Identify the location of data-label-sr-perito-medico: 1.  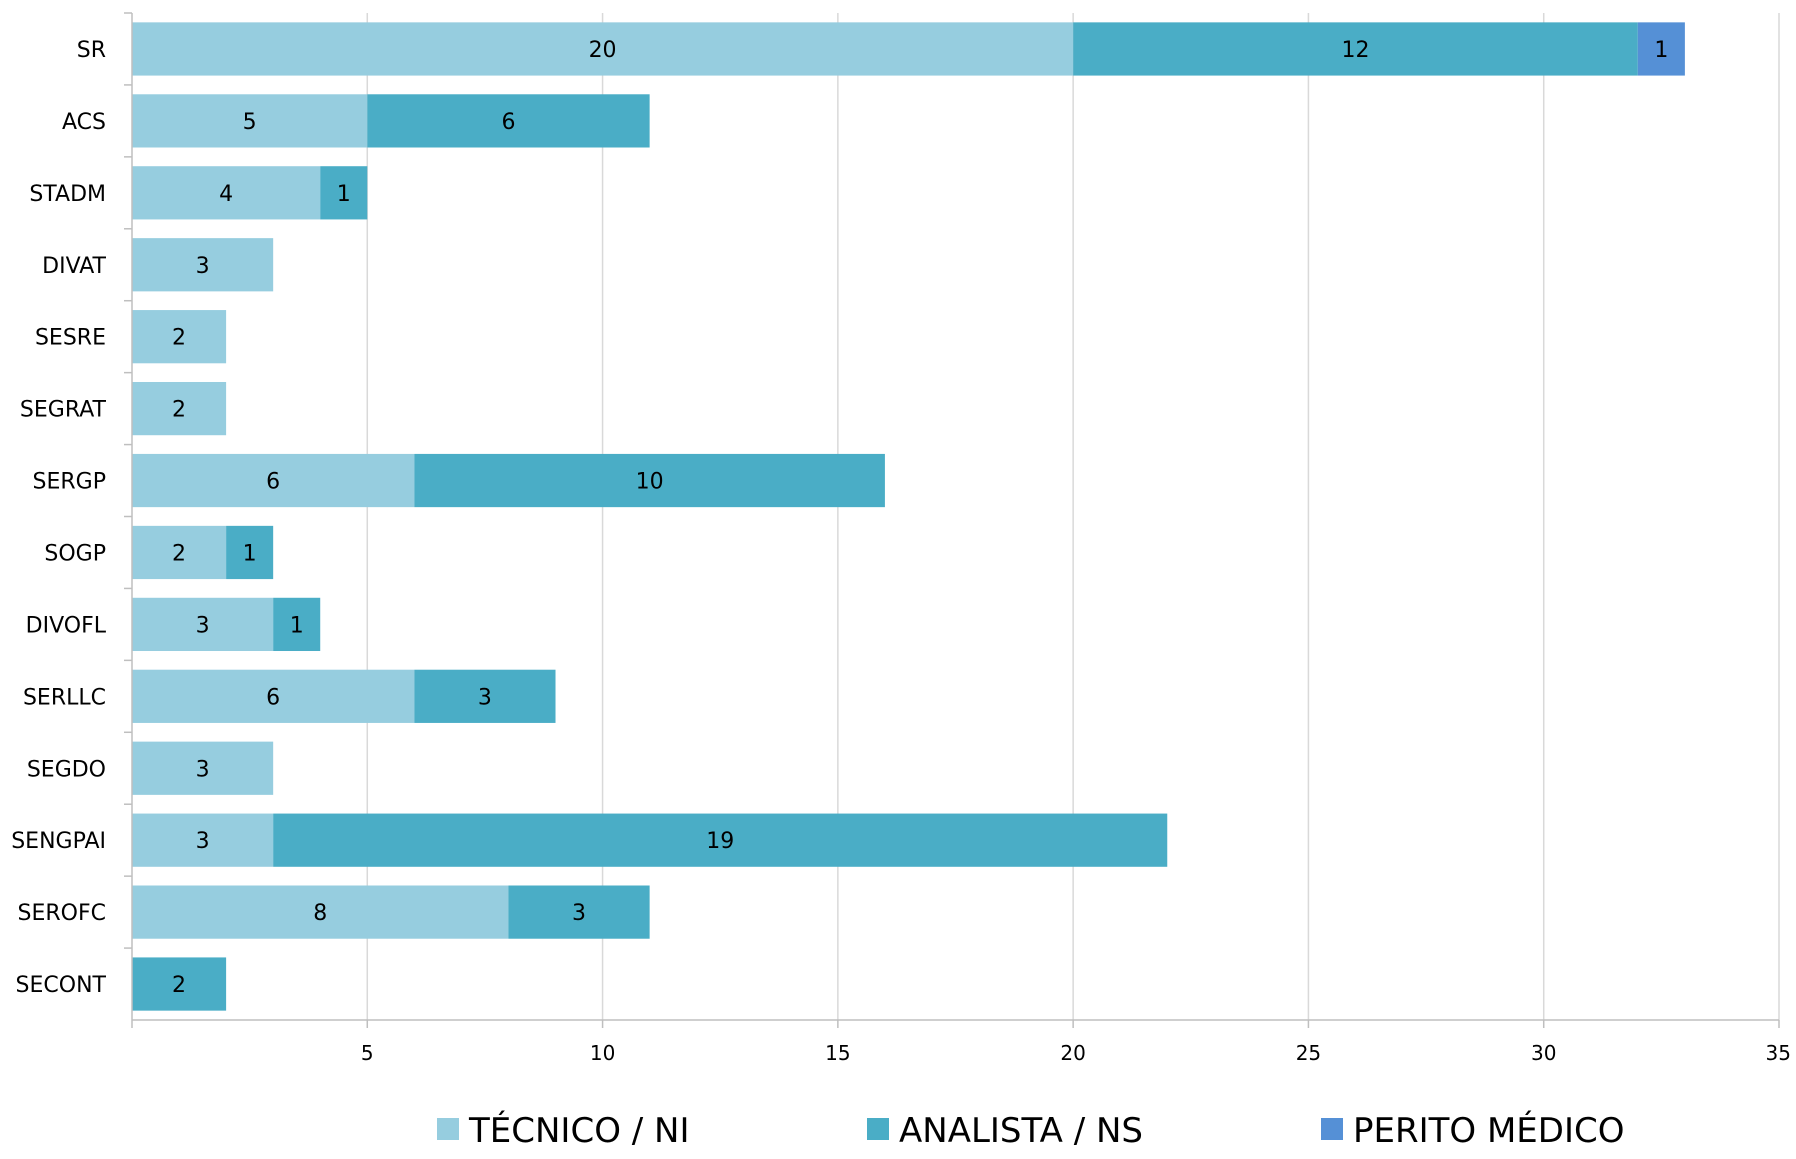
(1661, 50).